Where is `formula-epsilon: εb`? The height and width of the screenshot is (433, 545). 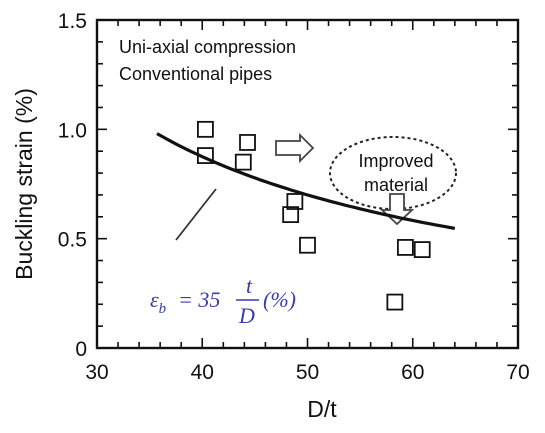 formula-epsilon: εb is located at coordinates (158, 302).